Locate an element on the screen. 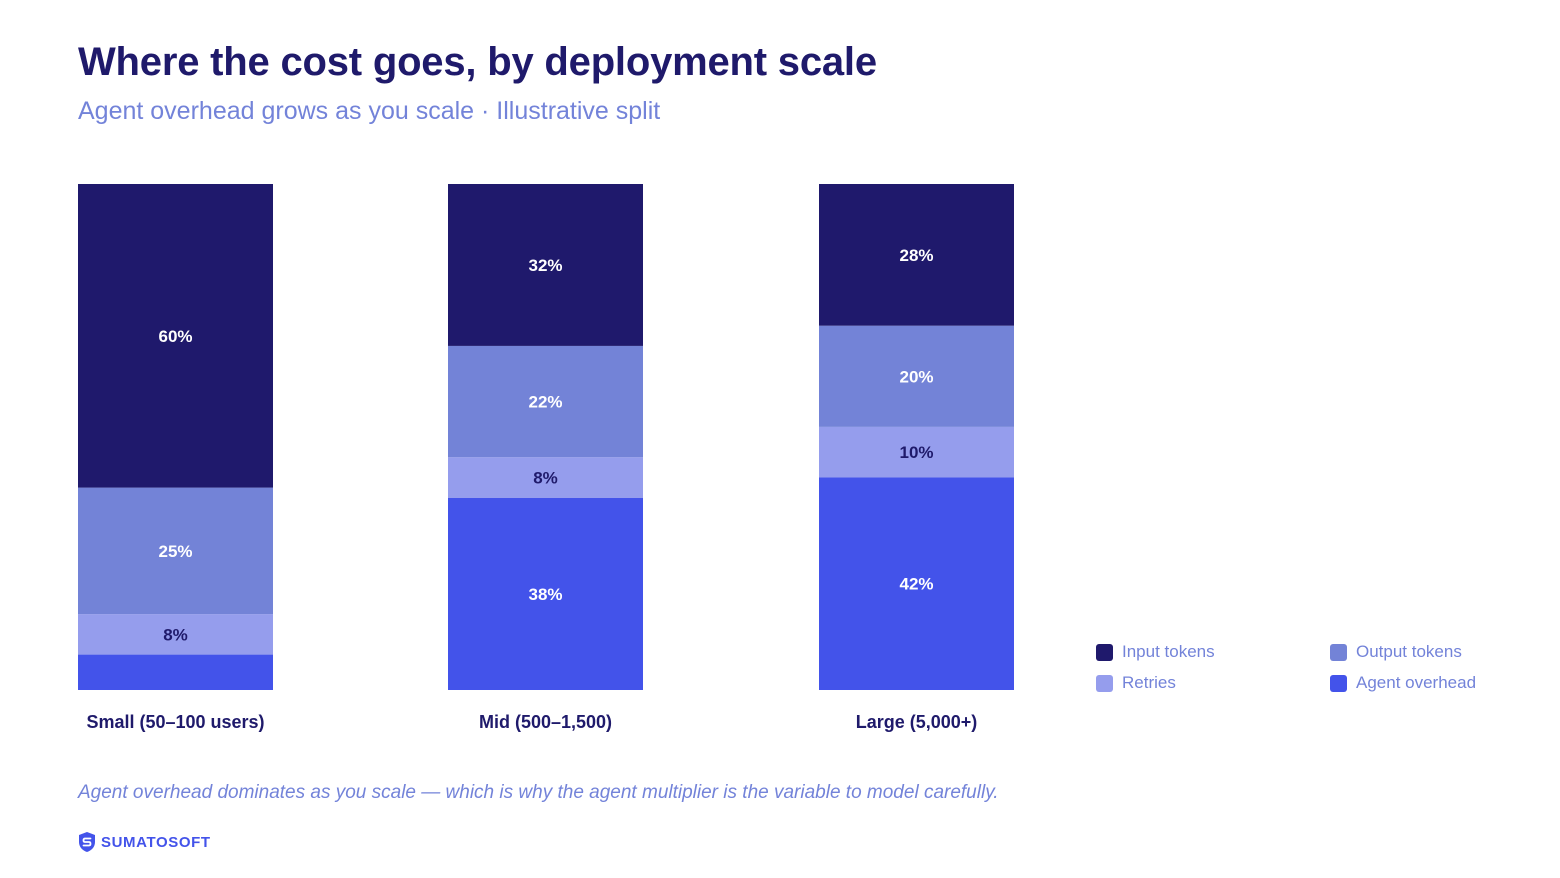 The image size is (1560, 878). data-label: 42% is located at coordinates (916, 584).